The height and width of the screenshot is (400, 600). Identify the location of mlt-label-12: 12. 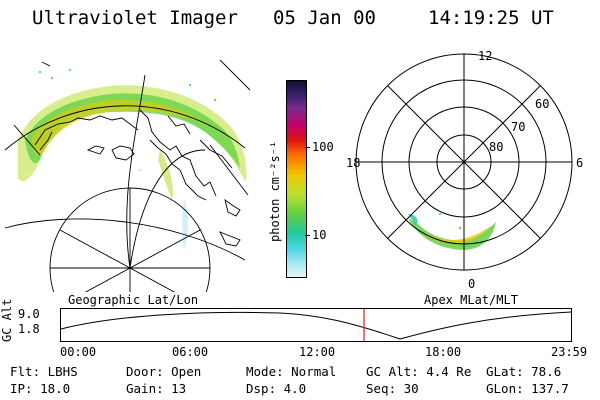
(485, 56).